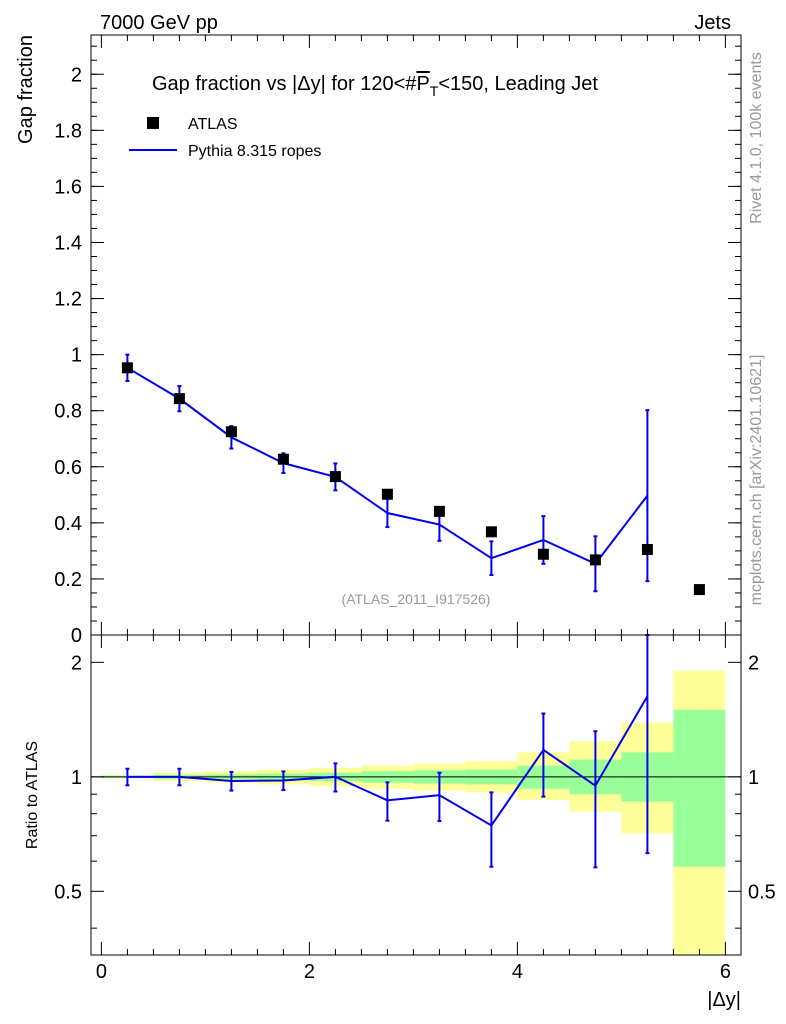 The height and width of the screenshot is (1024, 786). Describe the element at coordinates (68, 580) in the screenshot. I see `main-ytick-label: 0.2` at that location.